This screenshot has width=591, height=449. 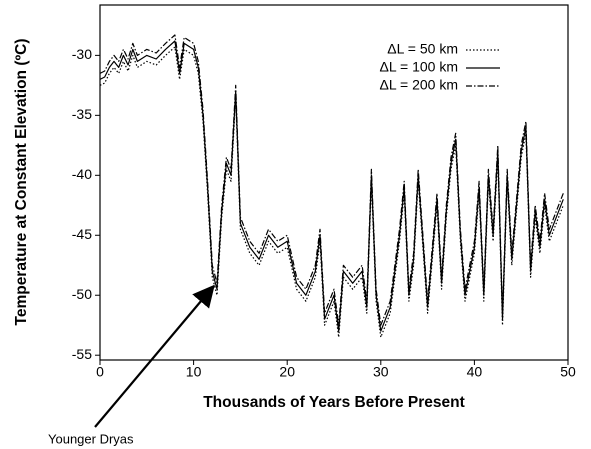 What do you see at coordinates (82, 174) in the screenshot?
I see `y-tick-label: -40` at bounding box center [82, 174].